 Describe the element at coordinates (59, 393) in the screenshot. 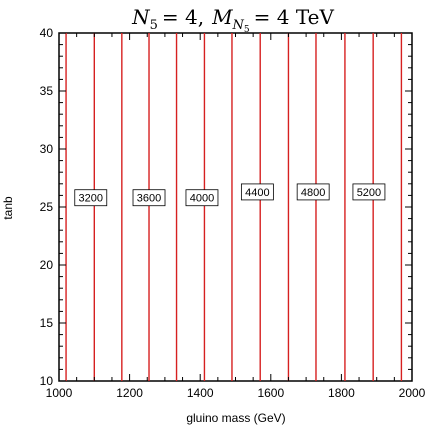

I see `x-tick-label: 1000` at that location.